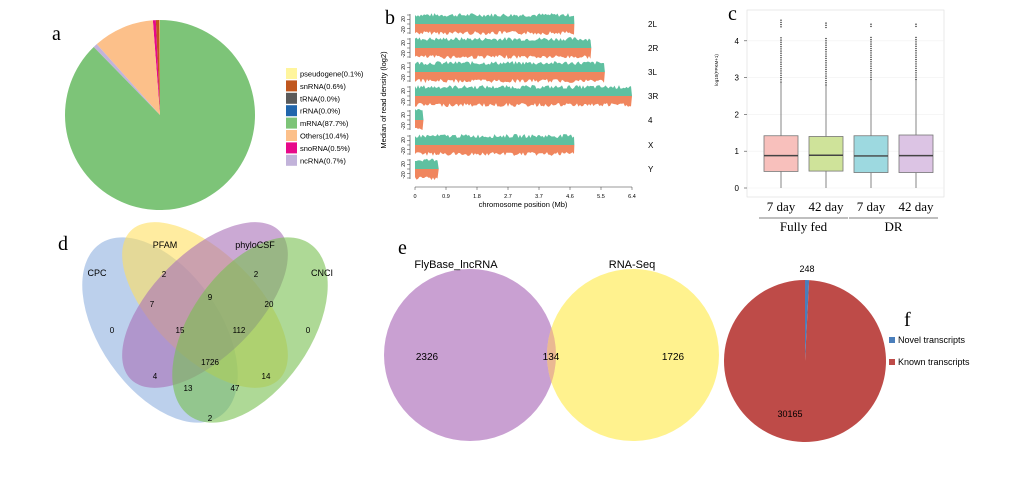  What do you see at coordinates (155, 376) in the screenshot?
I see `region-count: 4` at bounding box center [155, 376].